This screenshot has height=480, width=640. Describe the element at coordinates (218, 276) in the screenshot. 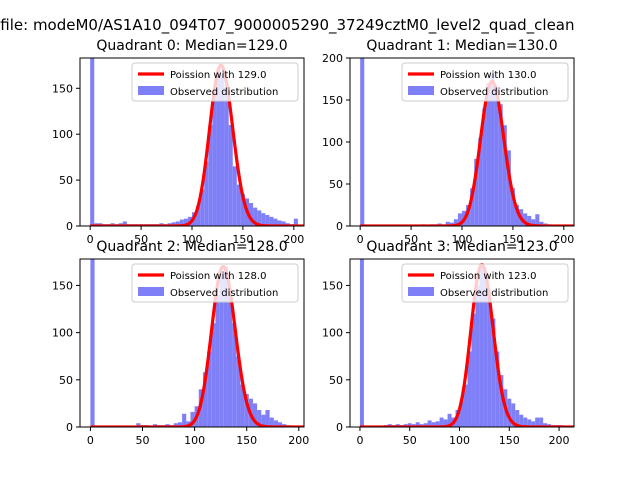

I see `legend-fit-label: Poission with 128.0` at that location.